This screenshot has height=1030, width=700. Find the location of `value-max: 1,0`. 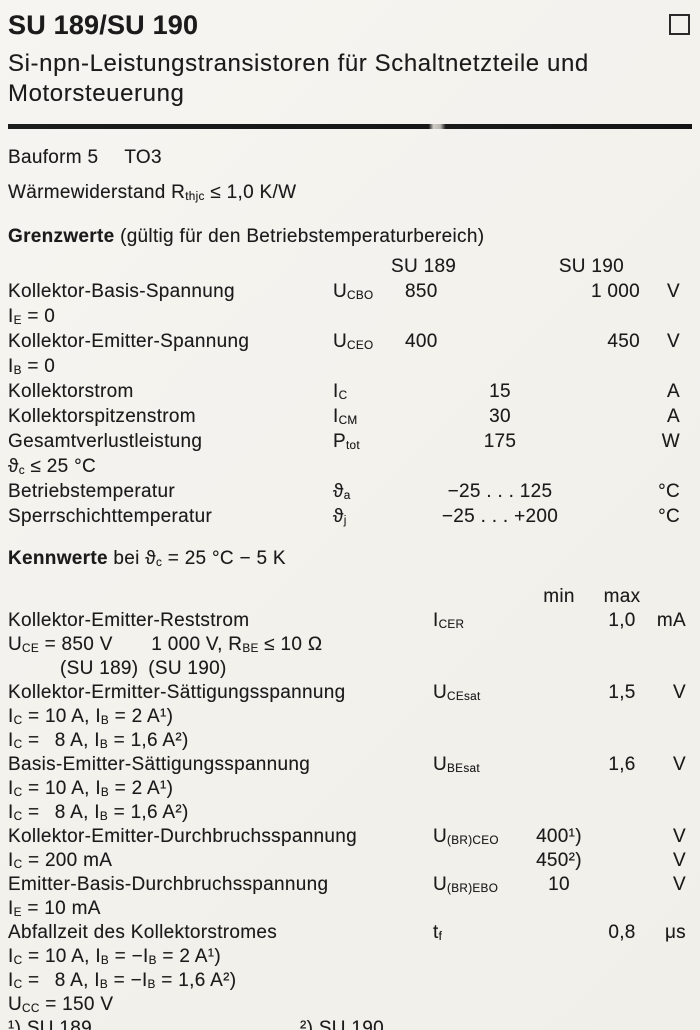

value-max: 1,0 is located at coordinates (622, 620).